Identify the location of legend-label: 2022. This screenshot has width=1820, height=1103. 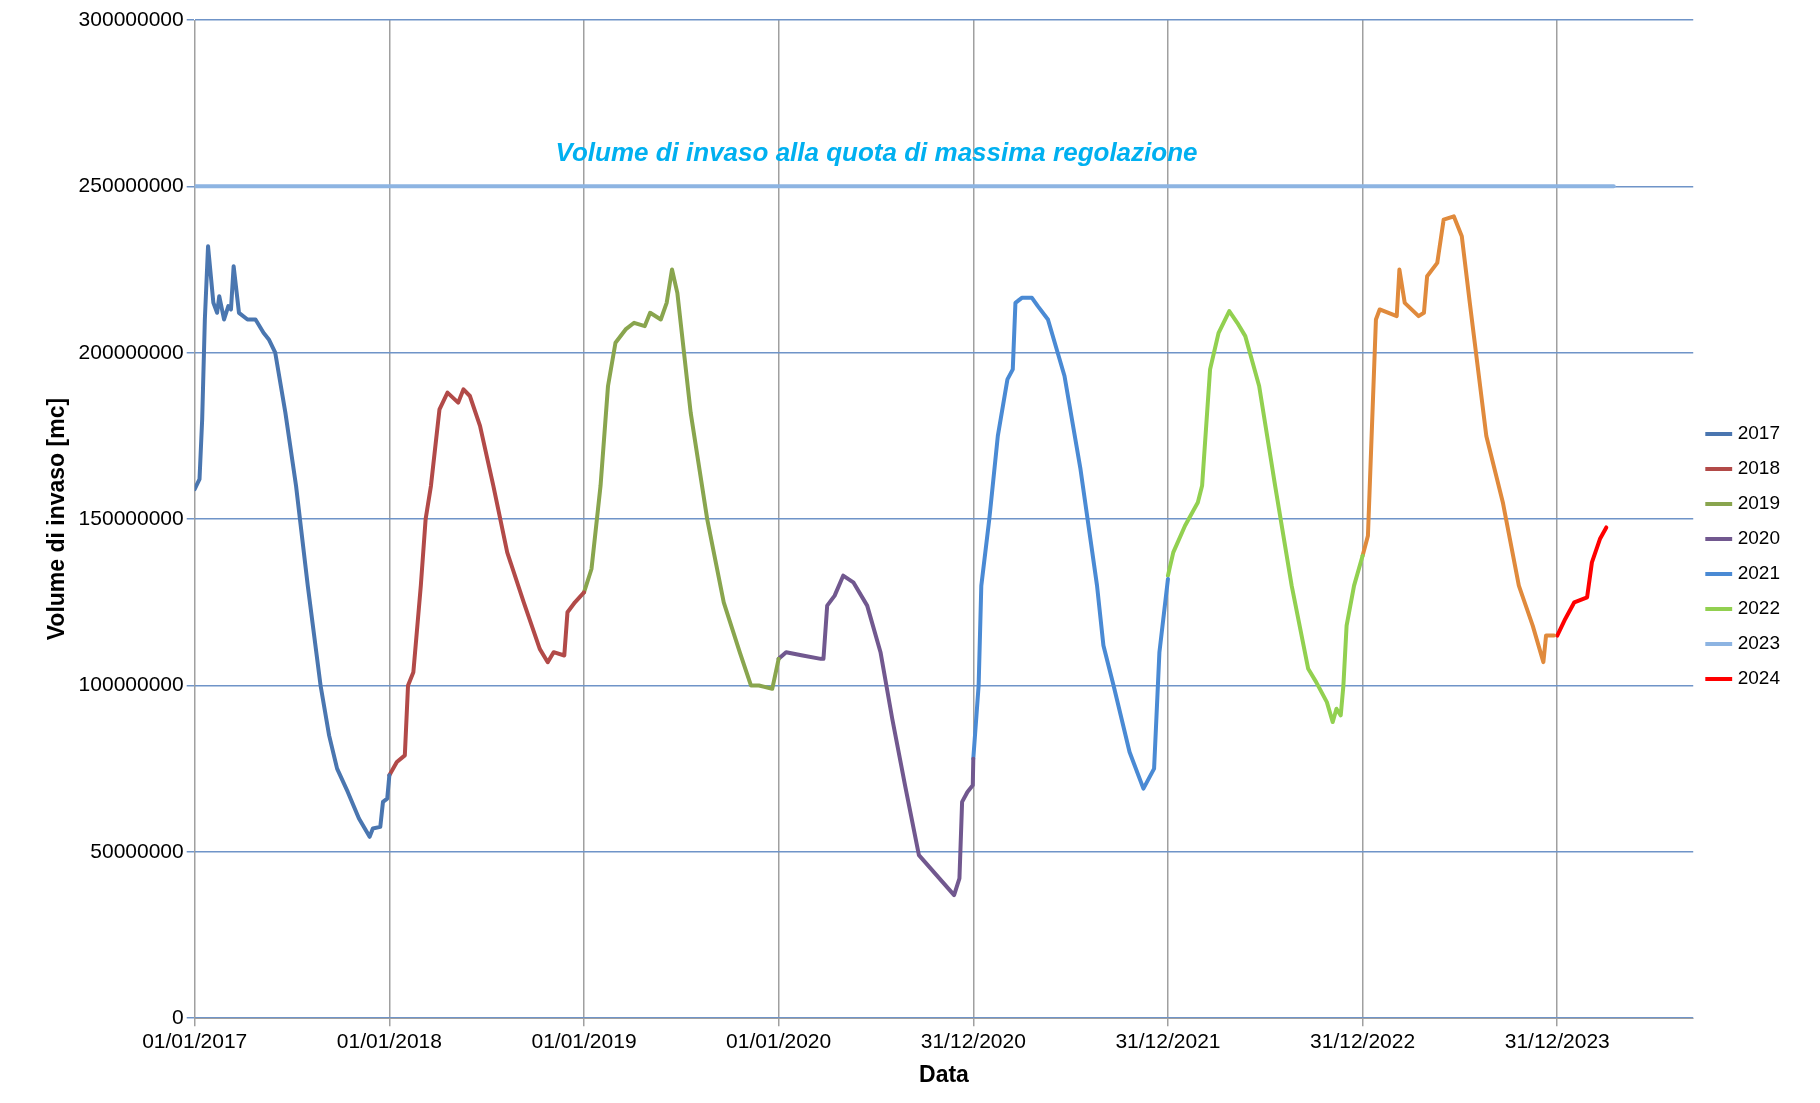
(1759, 608).